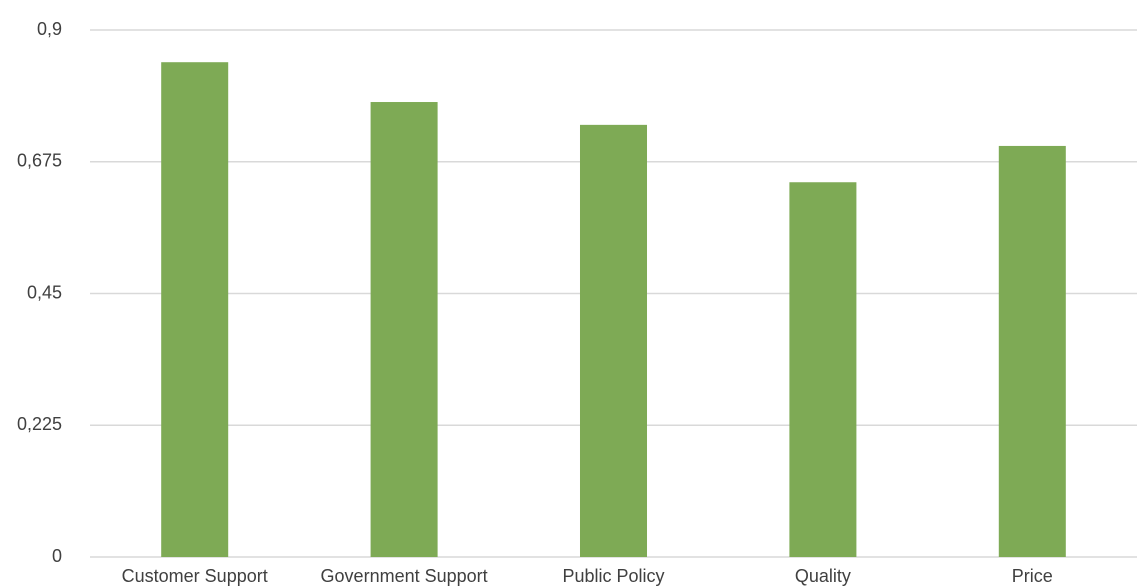 The image size is (1137, 586). I want to click on y-tick-label: 0,9, so click(49, 29).